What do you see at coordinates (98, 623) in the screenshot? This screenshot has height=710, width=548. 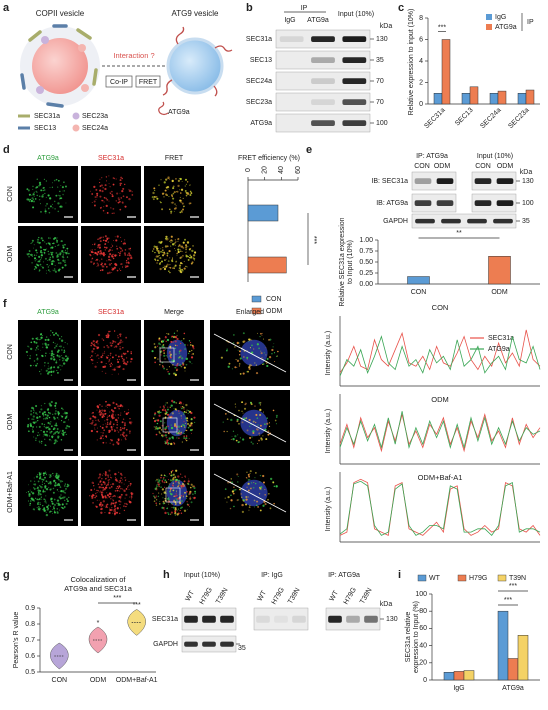 I see `significance: *` at bounding box center [98, 623].